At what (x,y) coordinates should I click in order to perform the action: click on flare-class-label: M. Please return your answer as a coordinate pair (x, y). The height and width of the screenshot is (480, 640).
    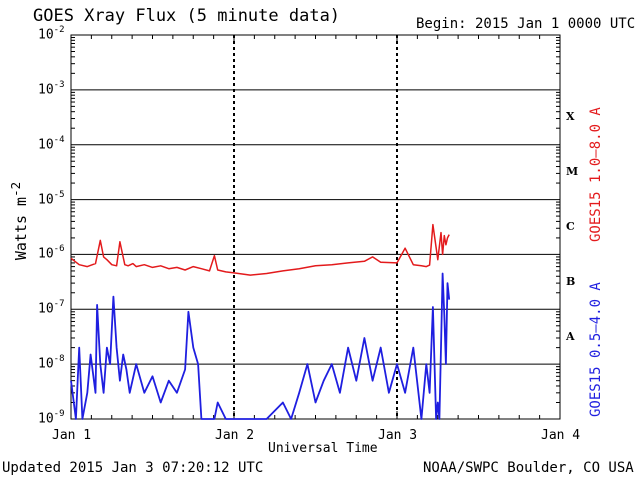
    Looking at the image, I should click on (572, 172).